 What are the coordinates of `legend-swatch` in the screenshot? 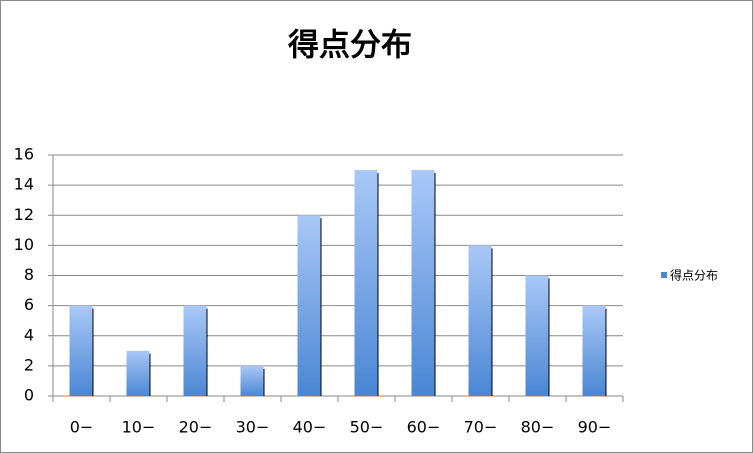 It's located at (664, 275).